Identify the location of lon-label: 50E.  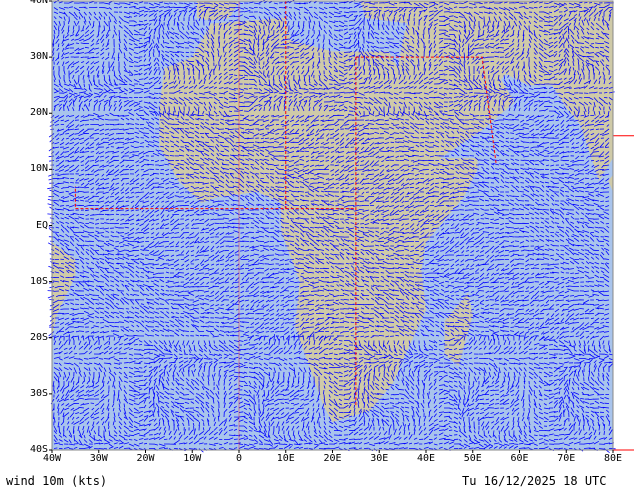
(472, 458).